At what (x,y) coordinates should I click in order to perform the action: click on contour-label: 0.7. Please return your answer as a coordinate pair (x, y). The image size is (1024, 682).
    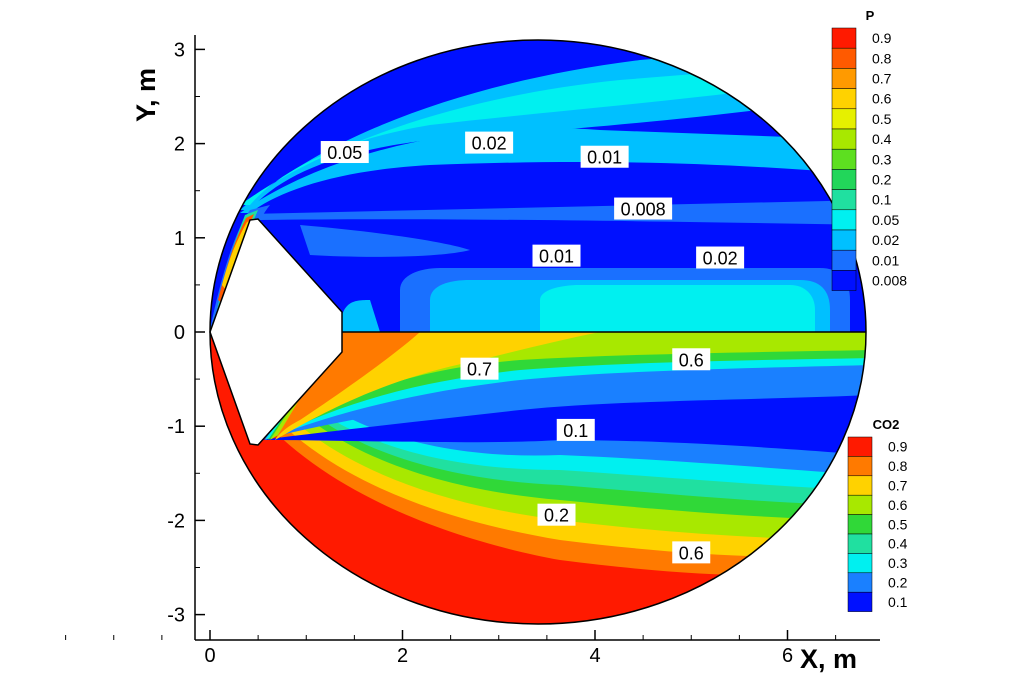
    Looking at the image, I should click on (479, 368).